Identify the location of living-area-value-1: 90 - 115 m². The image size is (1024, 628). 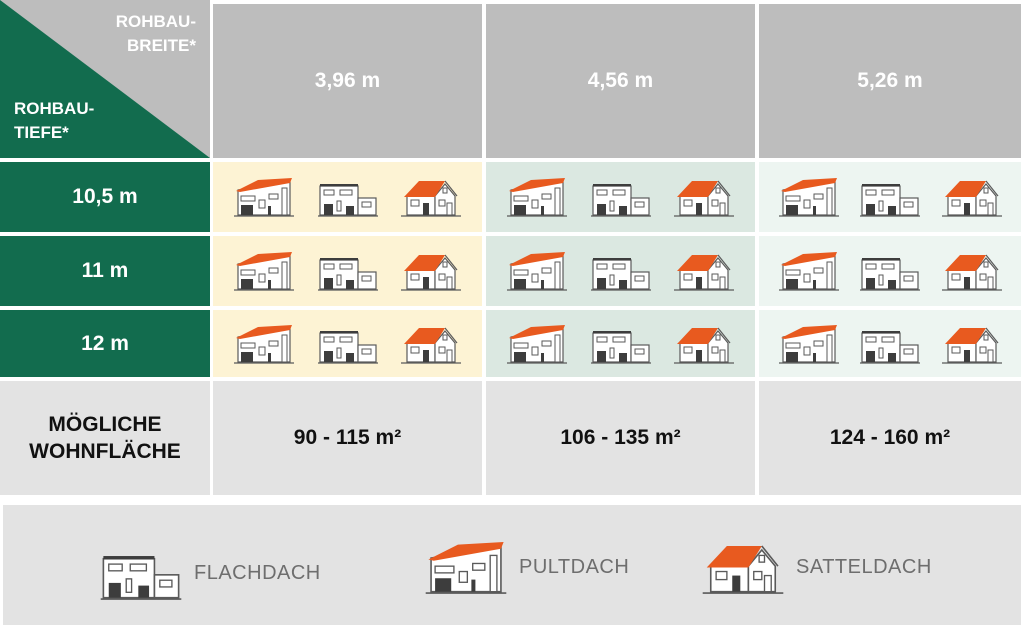
(347, 438).